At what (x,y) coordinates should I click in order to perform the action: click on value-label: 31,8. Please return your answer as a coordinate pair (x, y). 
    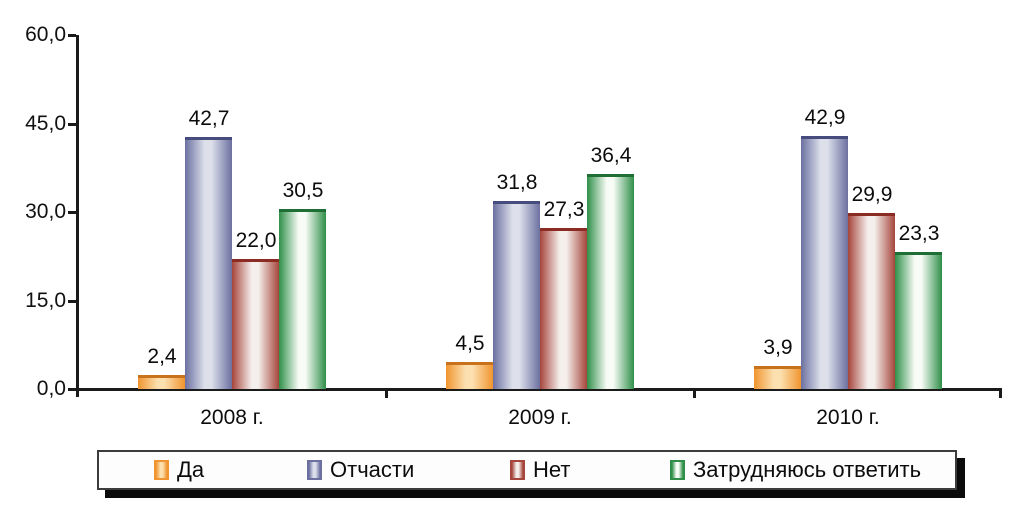
    Looking at the image, I should click on (517, 182).